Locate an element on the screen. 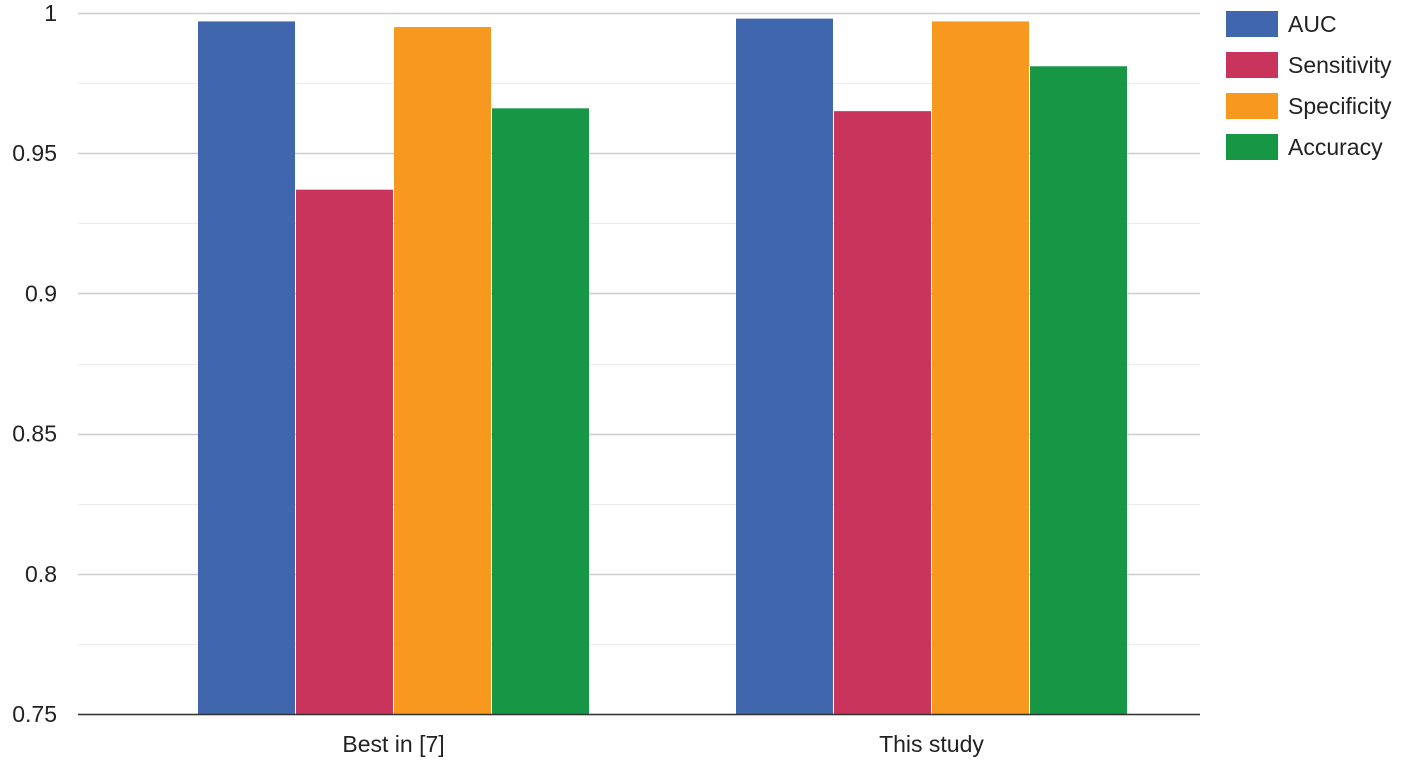 This screenshot has width=1405, height=761. x-tick-label: This study is located at coordinates (931, 744).